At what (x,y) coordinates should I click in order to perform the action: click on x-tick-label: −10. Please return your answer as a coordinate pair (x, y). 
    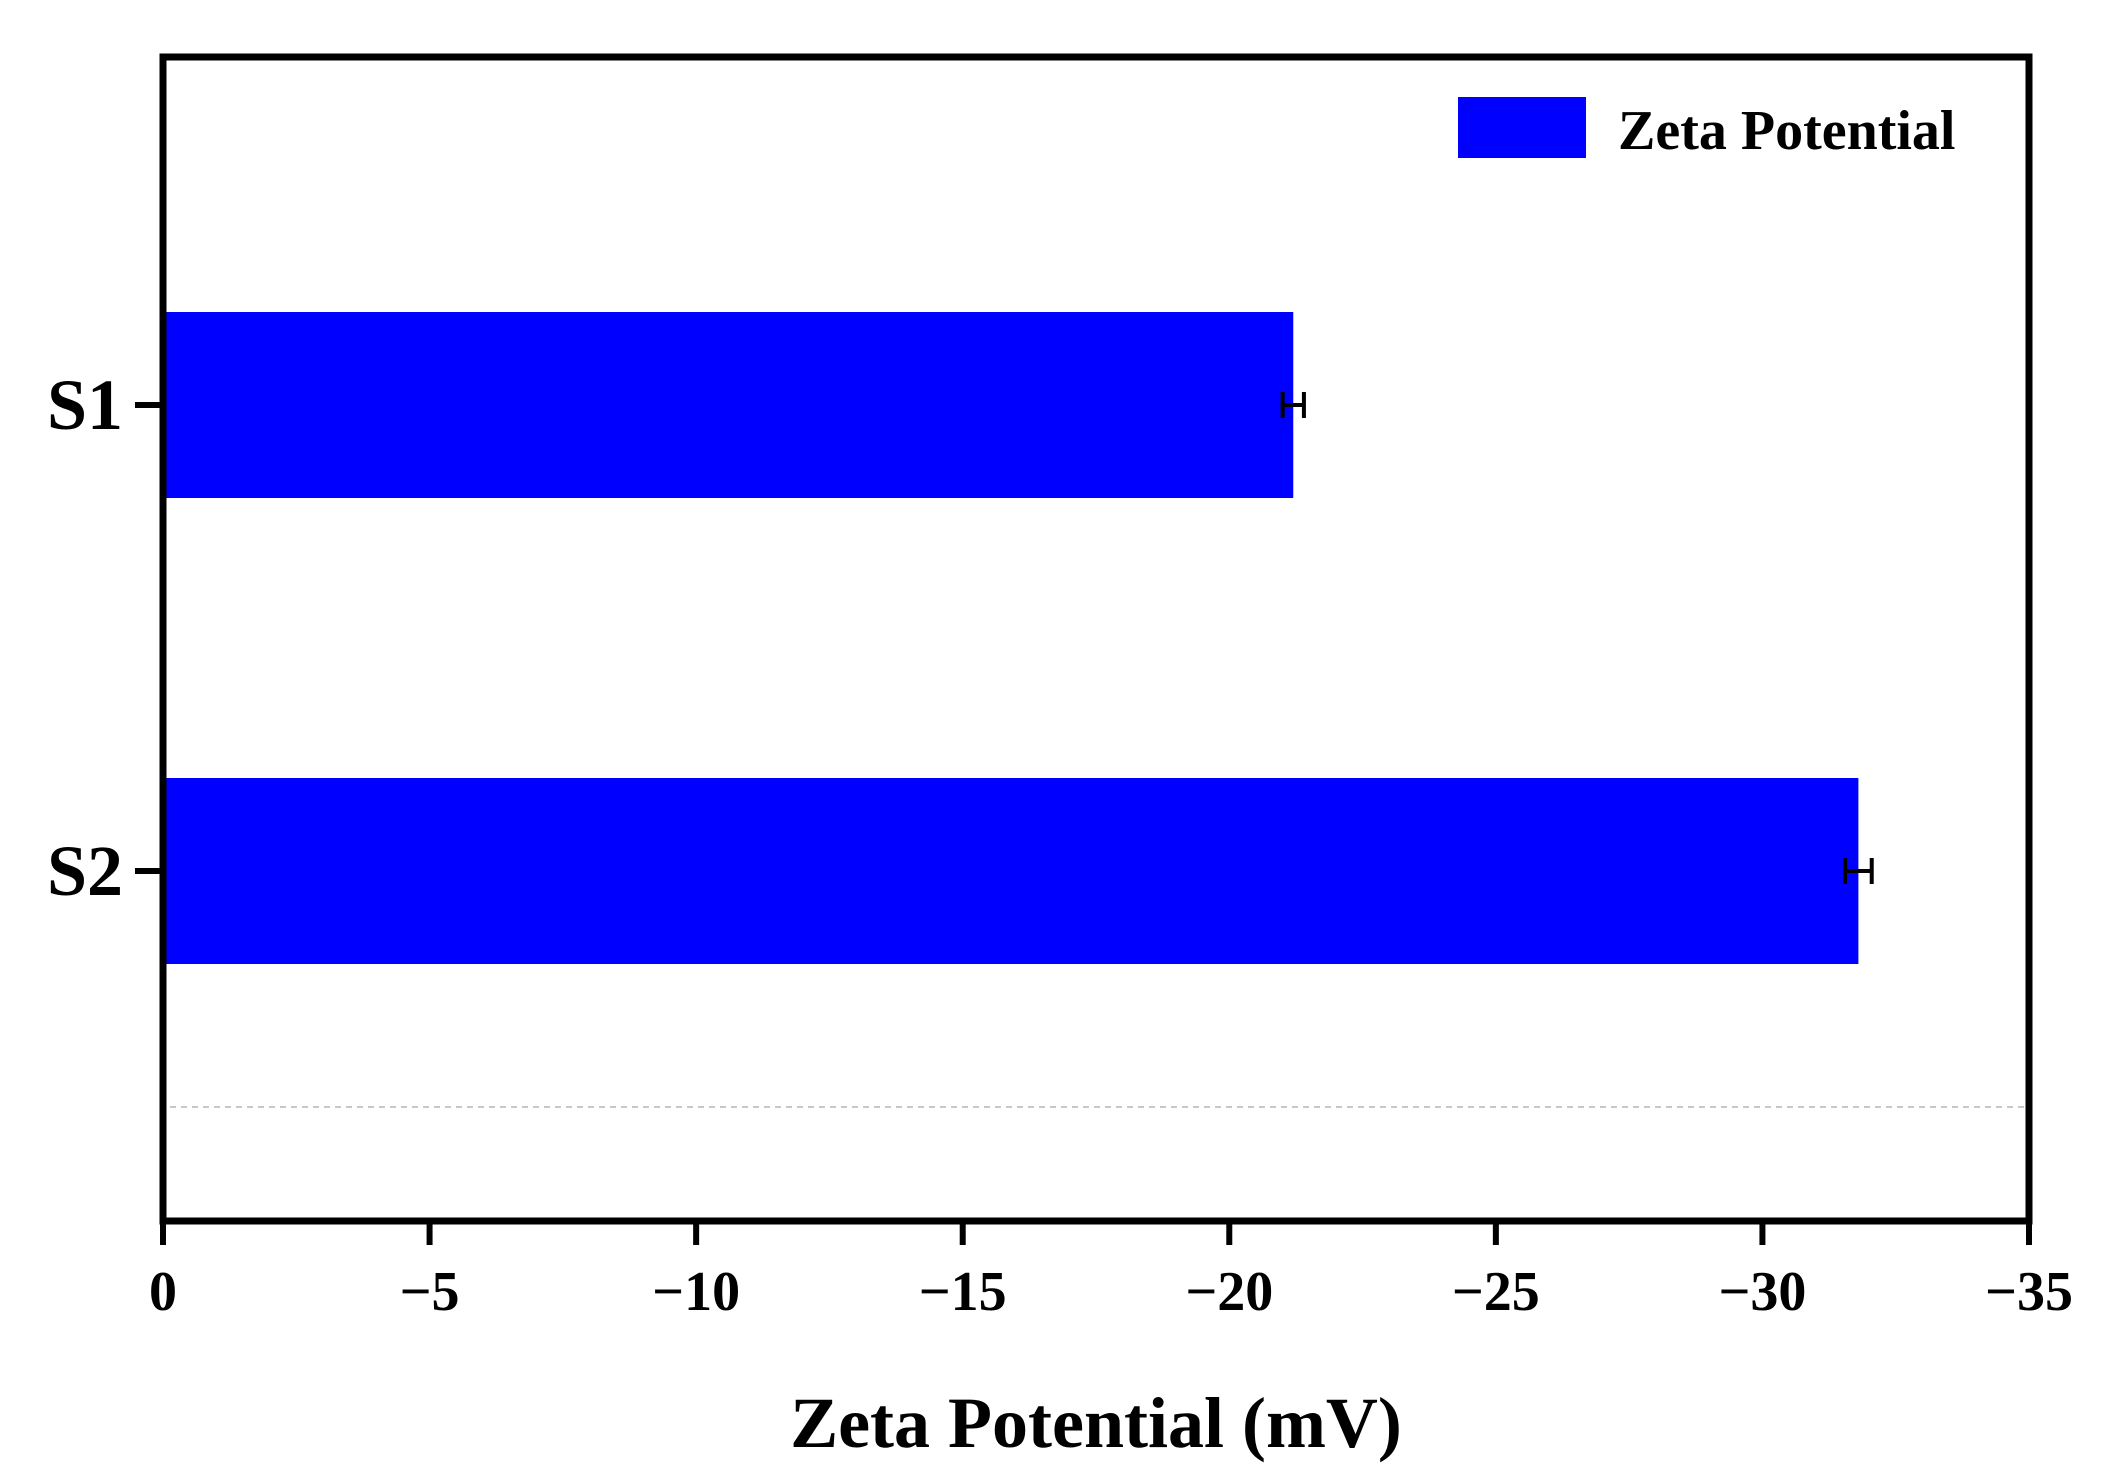
    Looking at the image, I should click on (696, 1292).